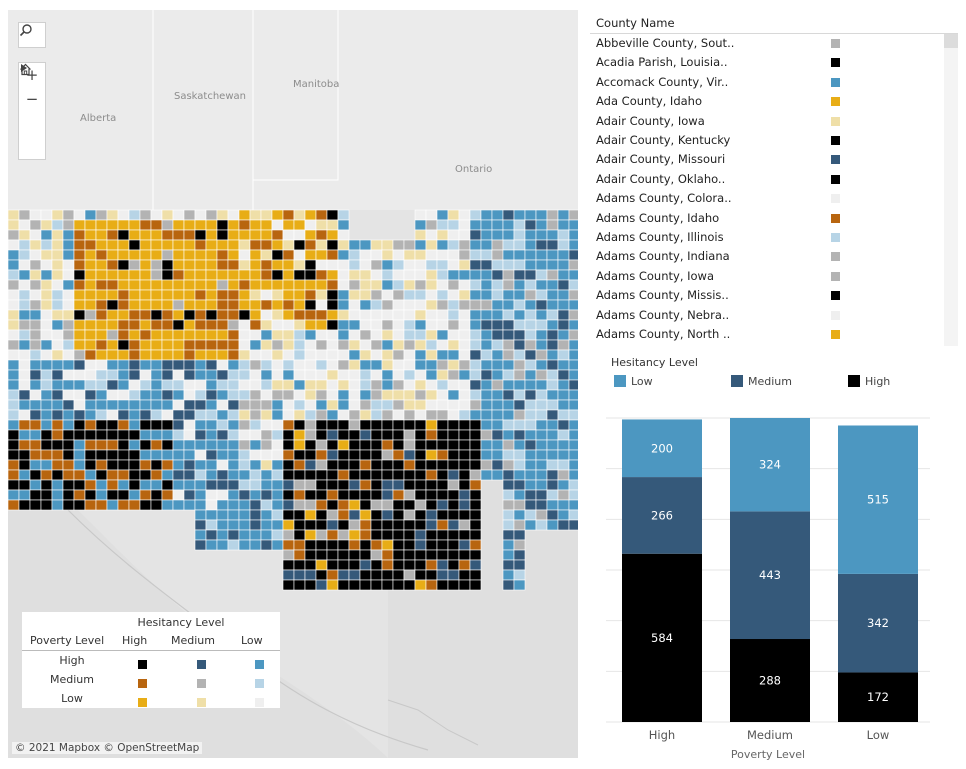  What do you see at coordinates (766, 334) in the screenshot?
I see `county-list-row: Adams County, North ..` at bounding box center [766, 334].